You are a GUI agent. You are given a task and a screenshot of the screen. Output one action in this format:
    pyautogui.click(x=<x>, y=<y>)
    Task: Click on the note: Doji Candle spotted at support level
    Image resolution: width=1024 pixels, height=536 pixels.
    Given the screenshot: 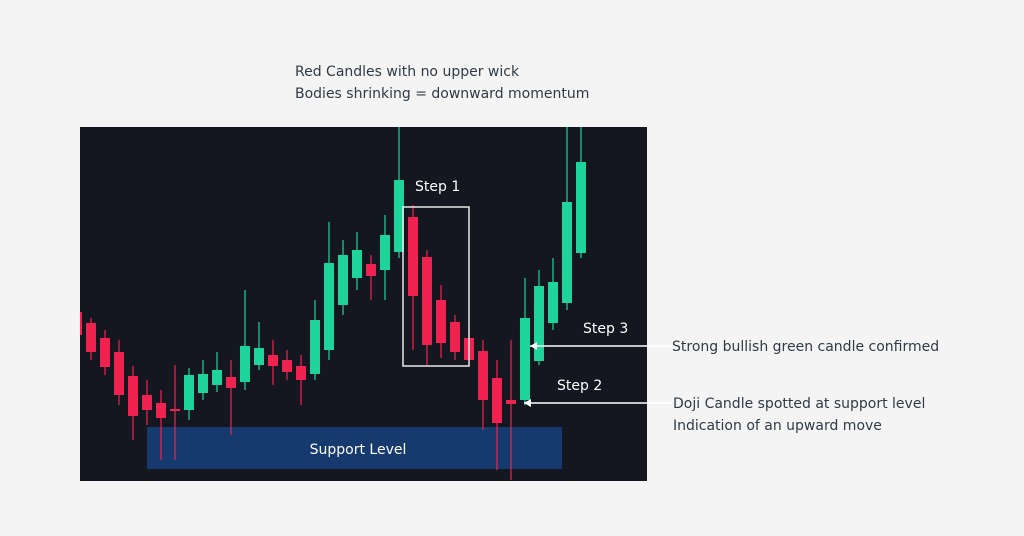 What is the action you would take?
    pyautogui.click(x=799, y=404)
    